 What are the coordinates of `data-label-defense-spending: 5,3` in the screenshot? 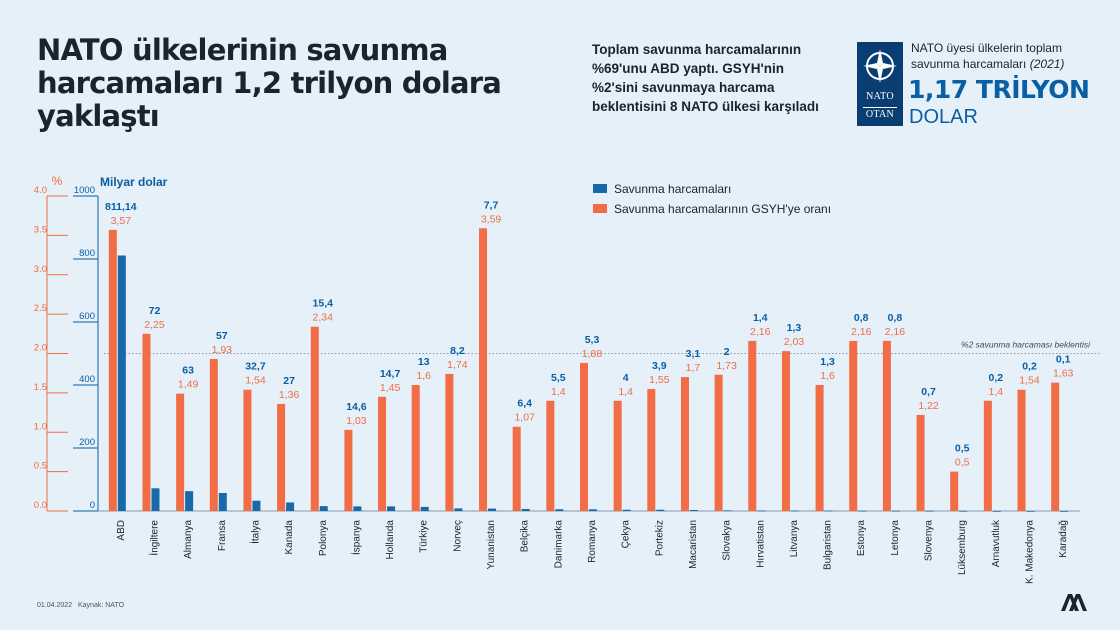 It's located at (592, 340).